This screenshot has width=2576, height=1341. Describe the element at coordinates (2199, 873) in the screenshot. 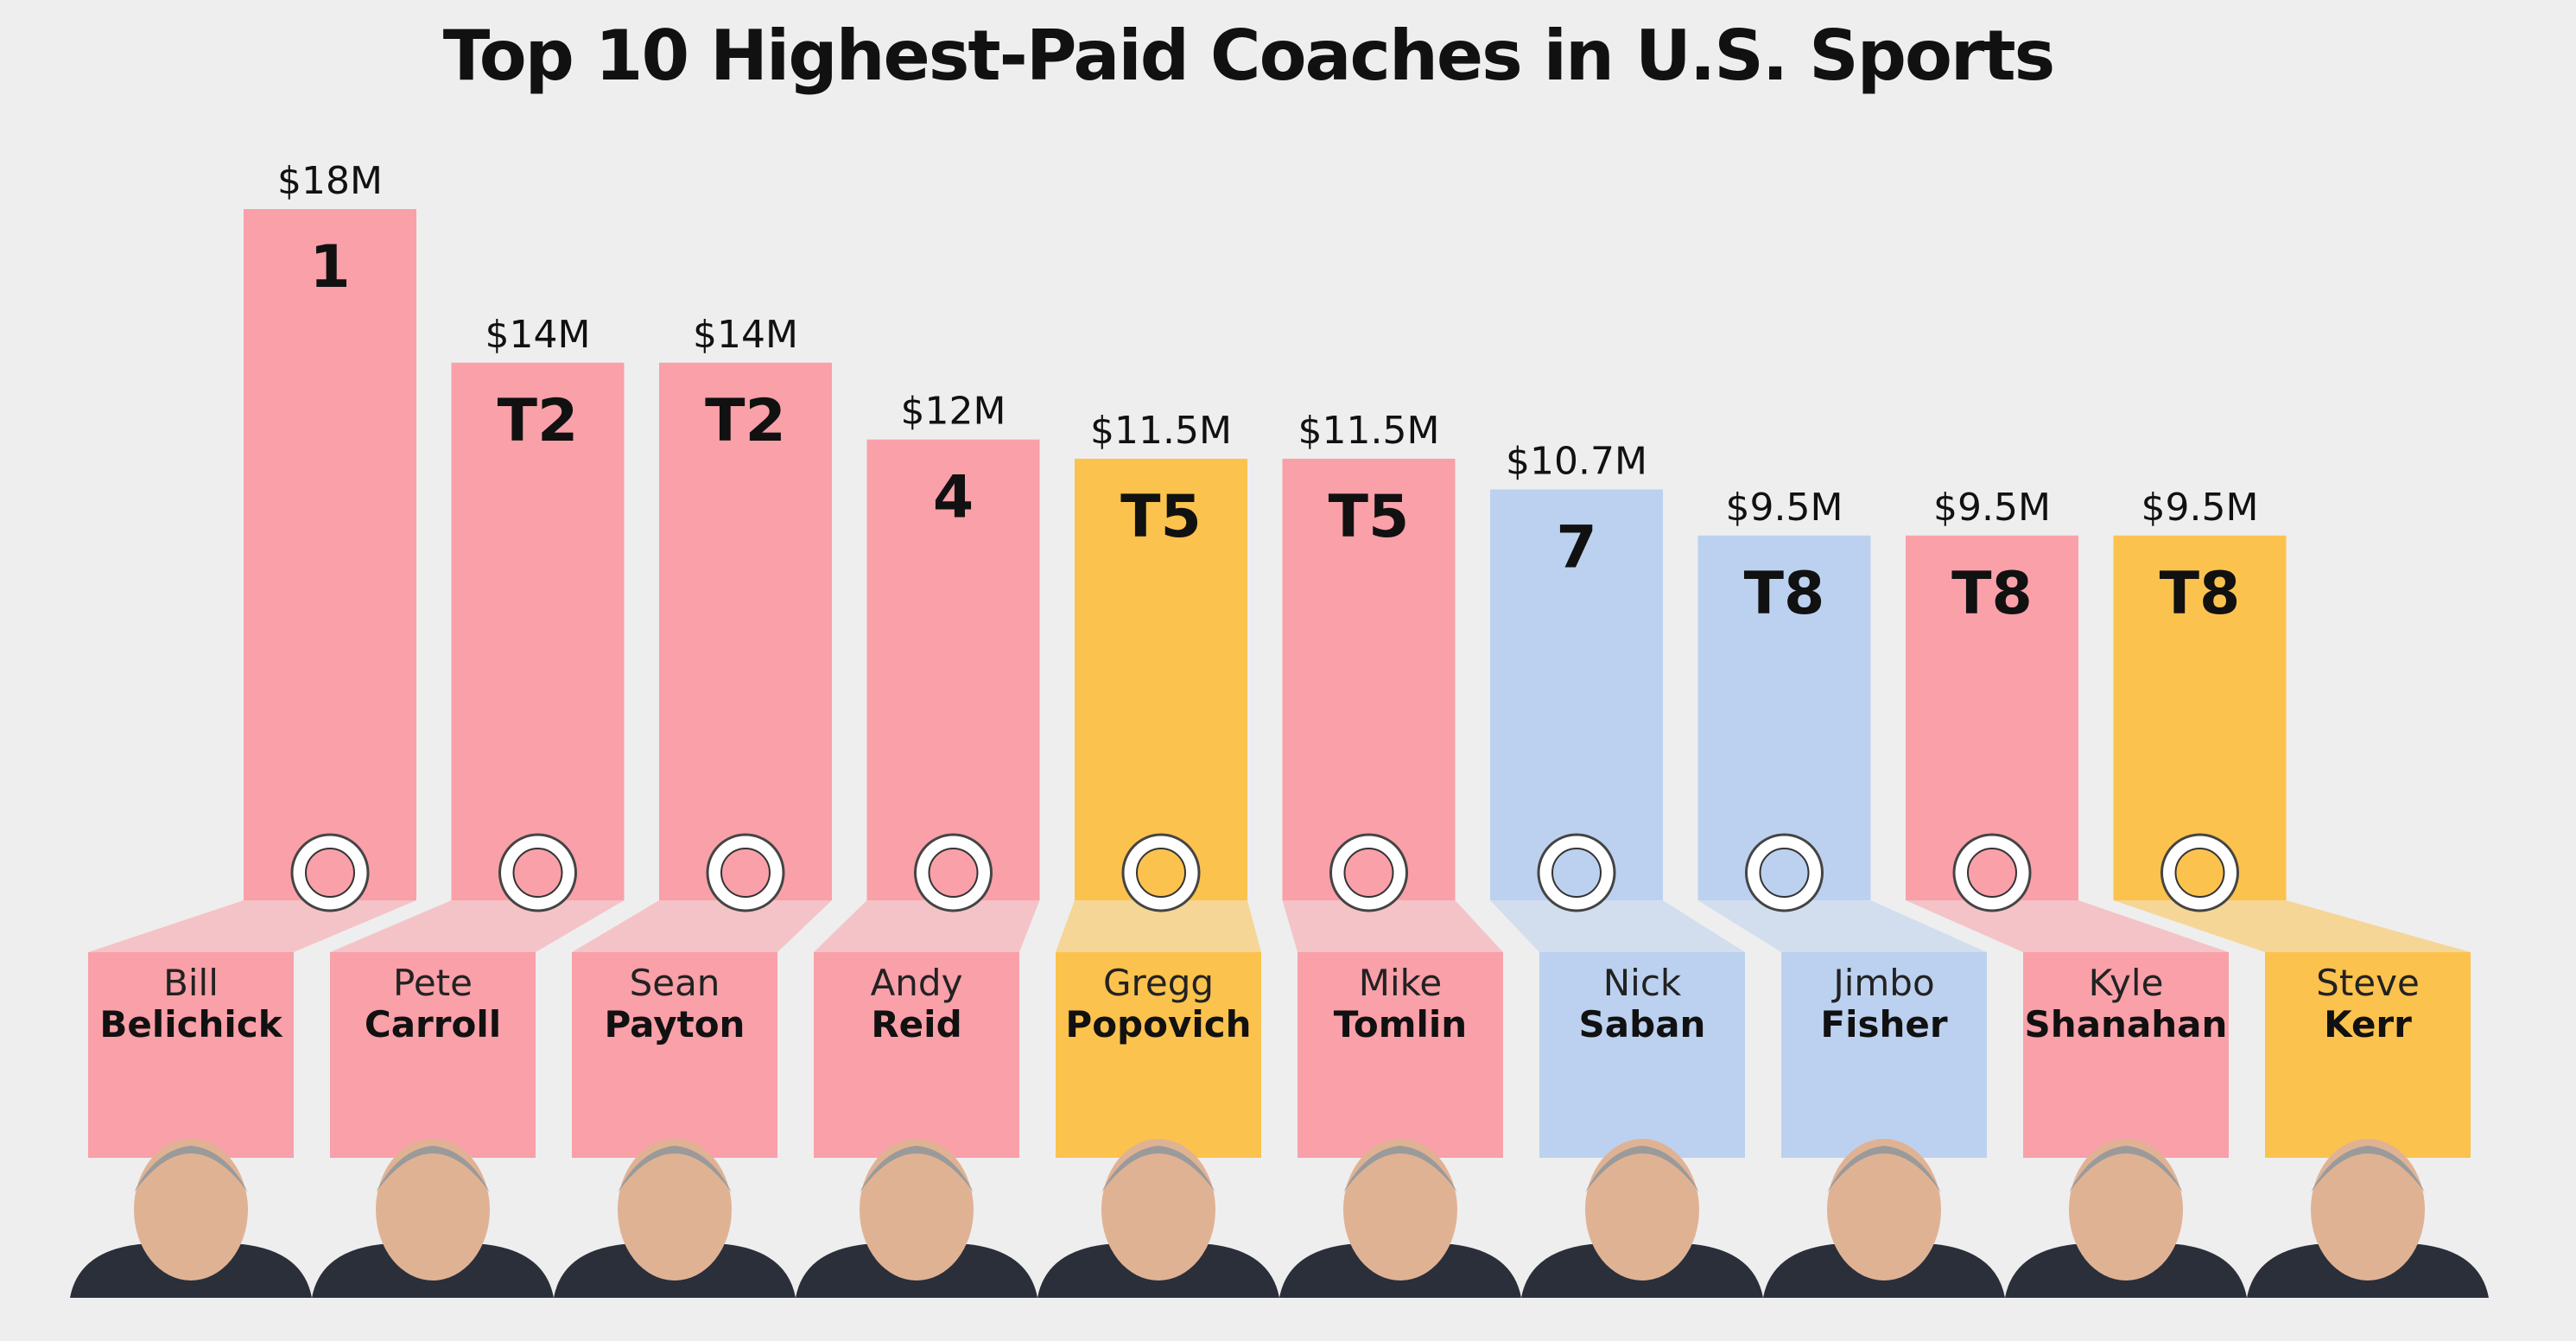

I see `warriors-logo-inner` at that location.